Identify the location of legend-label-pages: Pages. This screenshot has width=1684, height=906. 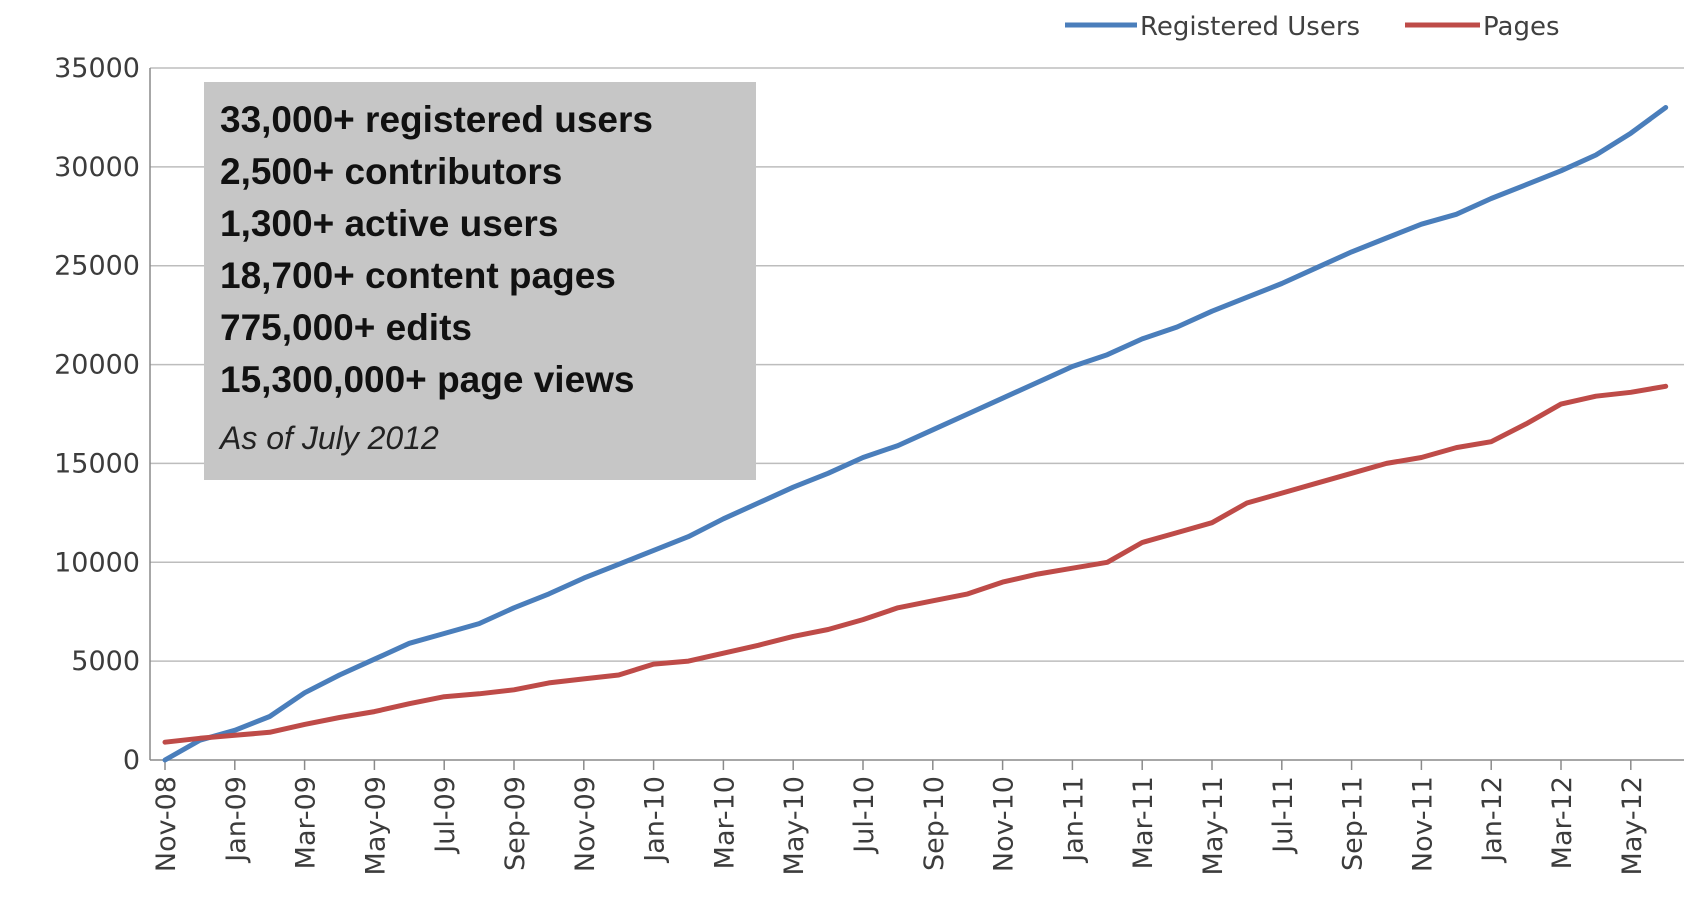
(1521, 27).